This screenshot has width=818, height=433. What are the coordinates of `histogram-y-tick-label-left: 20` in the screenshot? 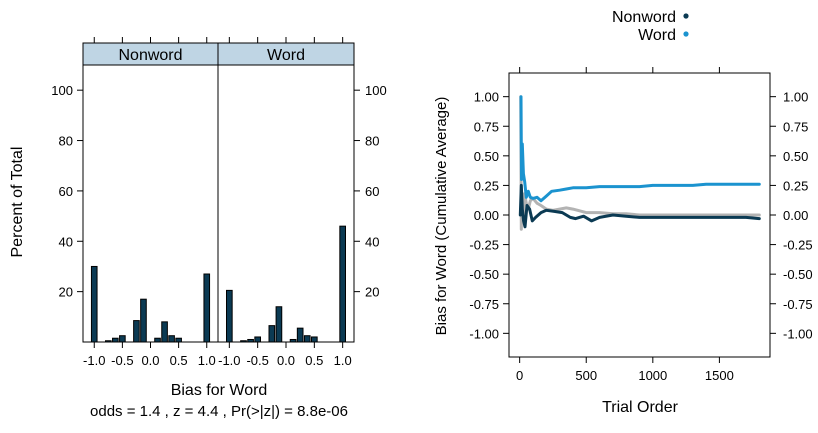 It's located at (66, 292).